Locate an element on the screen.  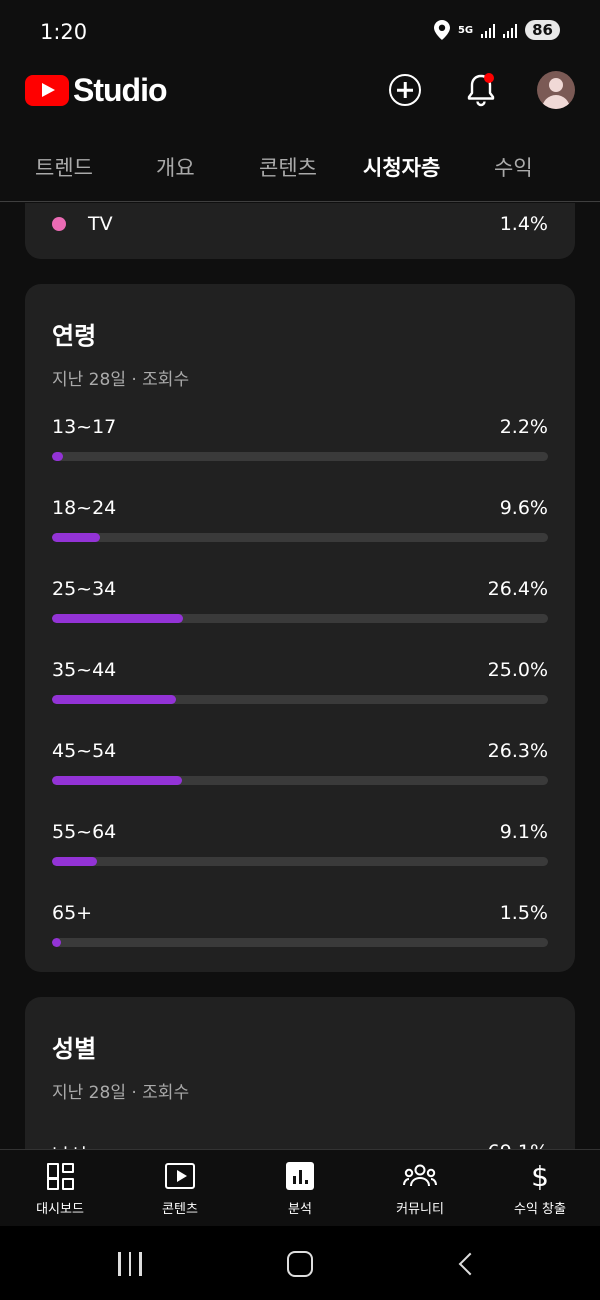
row-labels: 13~17 2.2% is located at coordinates (300, 427).